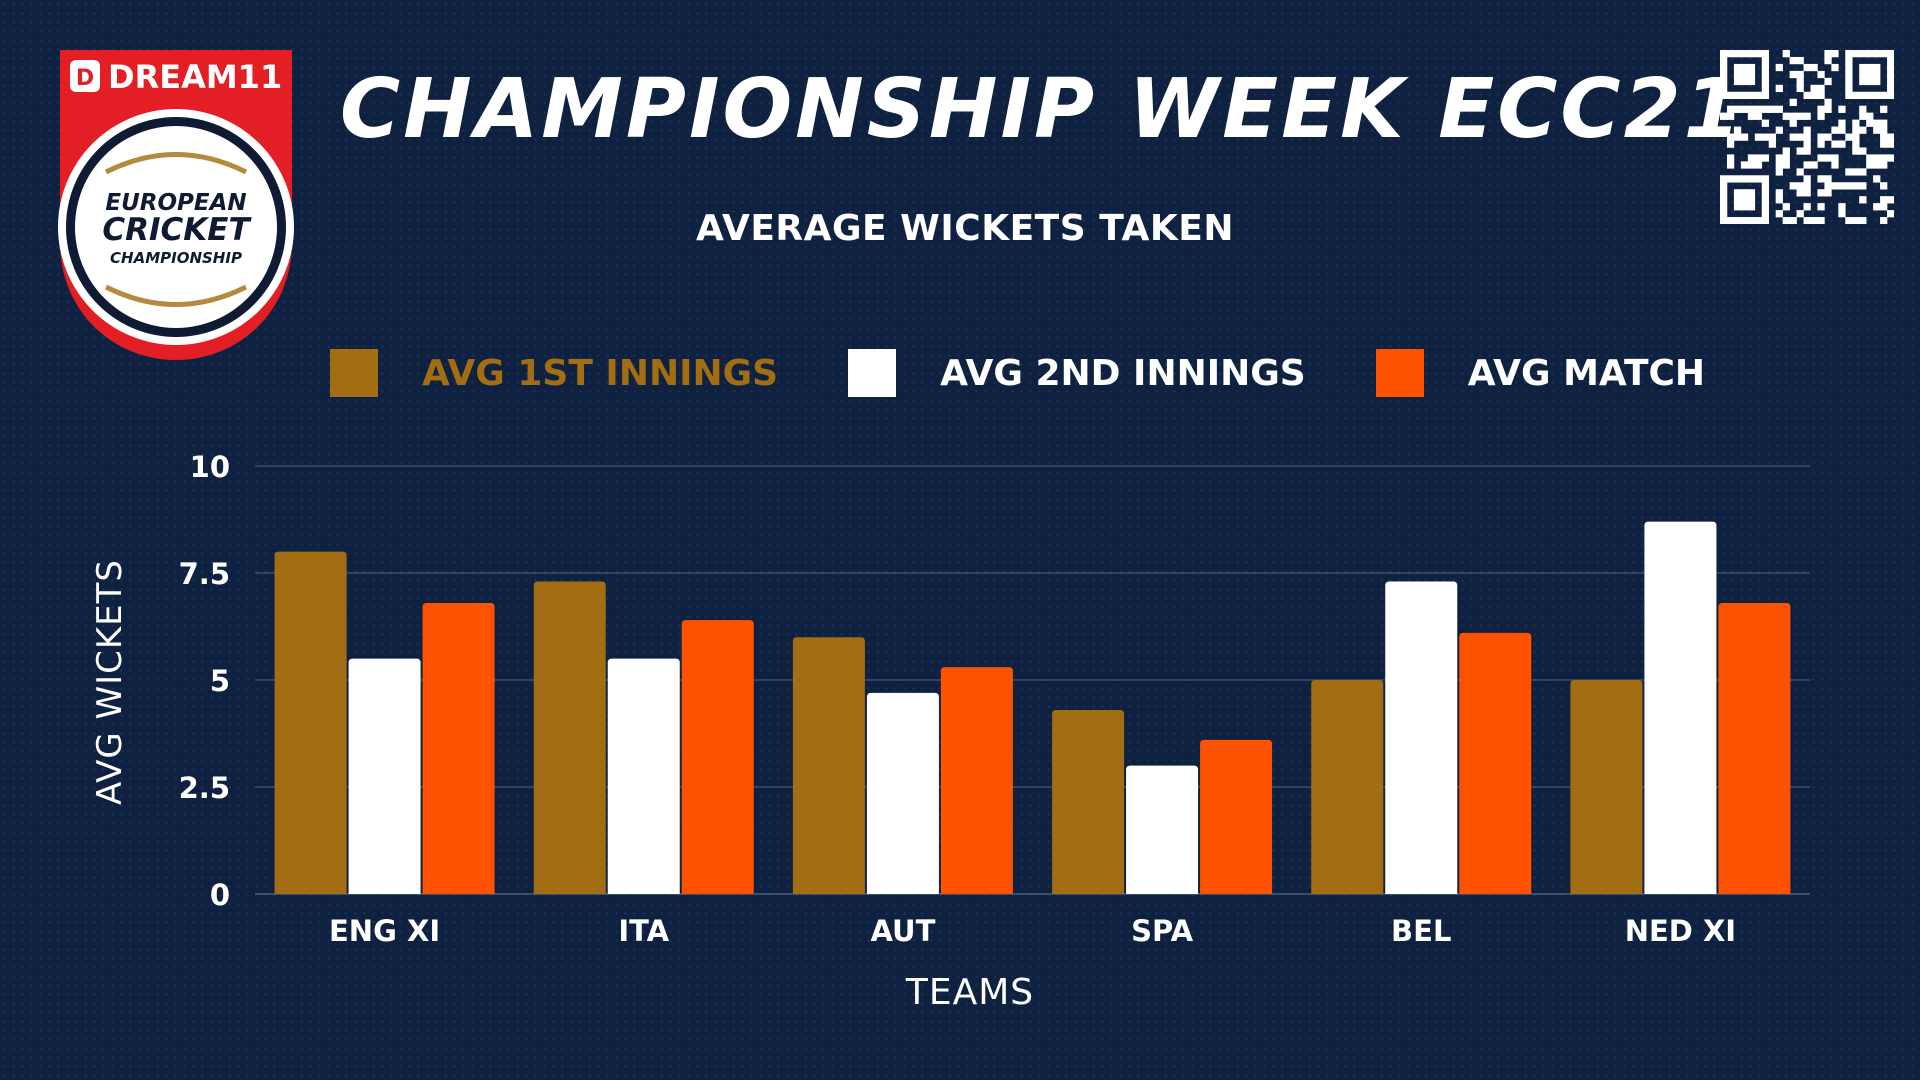 The height and width of the screenshot is (1080, 1920). I want to click on legend-item-1st-innings: AVG 1ST INNINGS, so click(554, 373).